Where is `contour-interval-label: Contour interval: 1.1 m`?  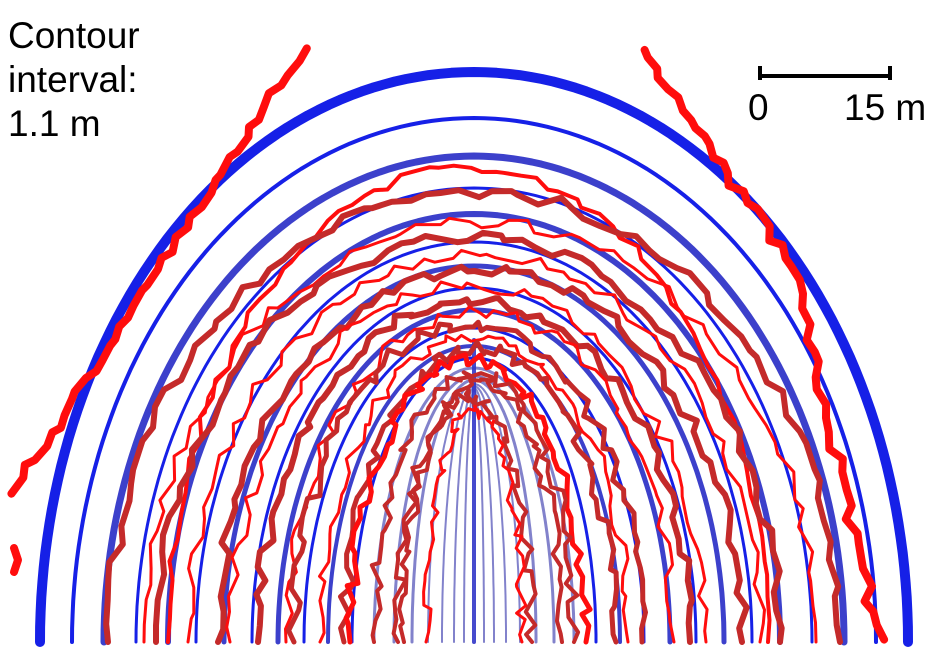
contour-interval-label: Contour interval: 1.1 m is located at coordinates (74, 80).